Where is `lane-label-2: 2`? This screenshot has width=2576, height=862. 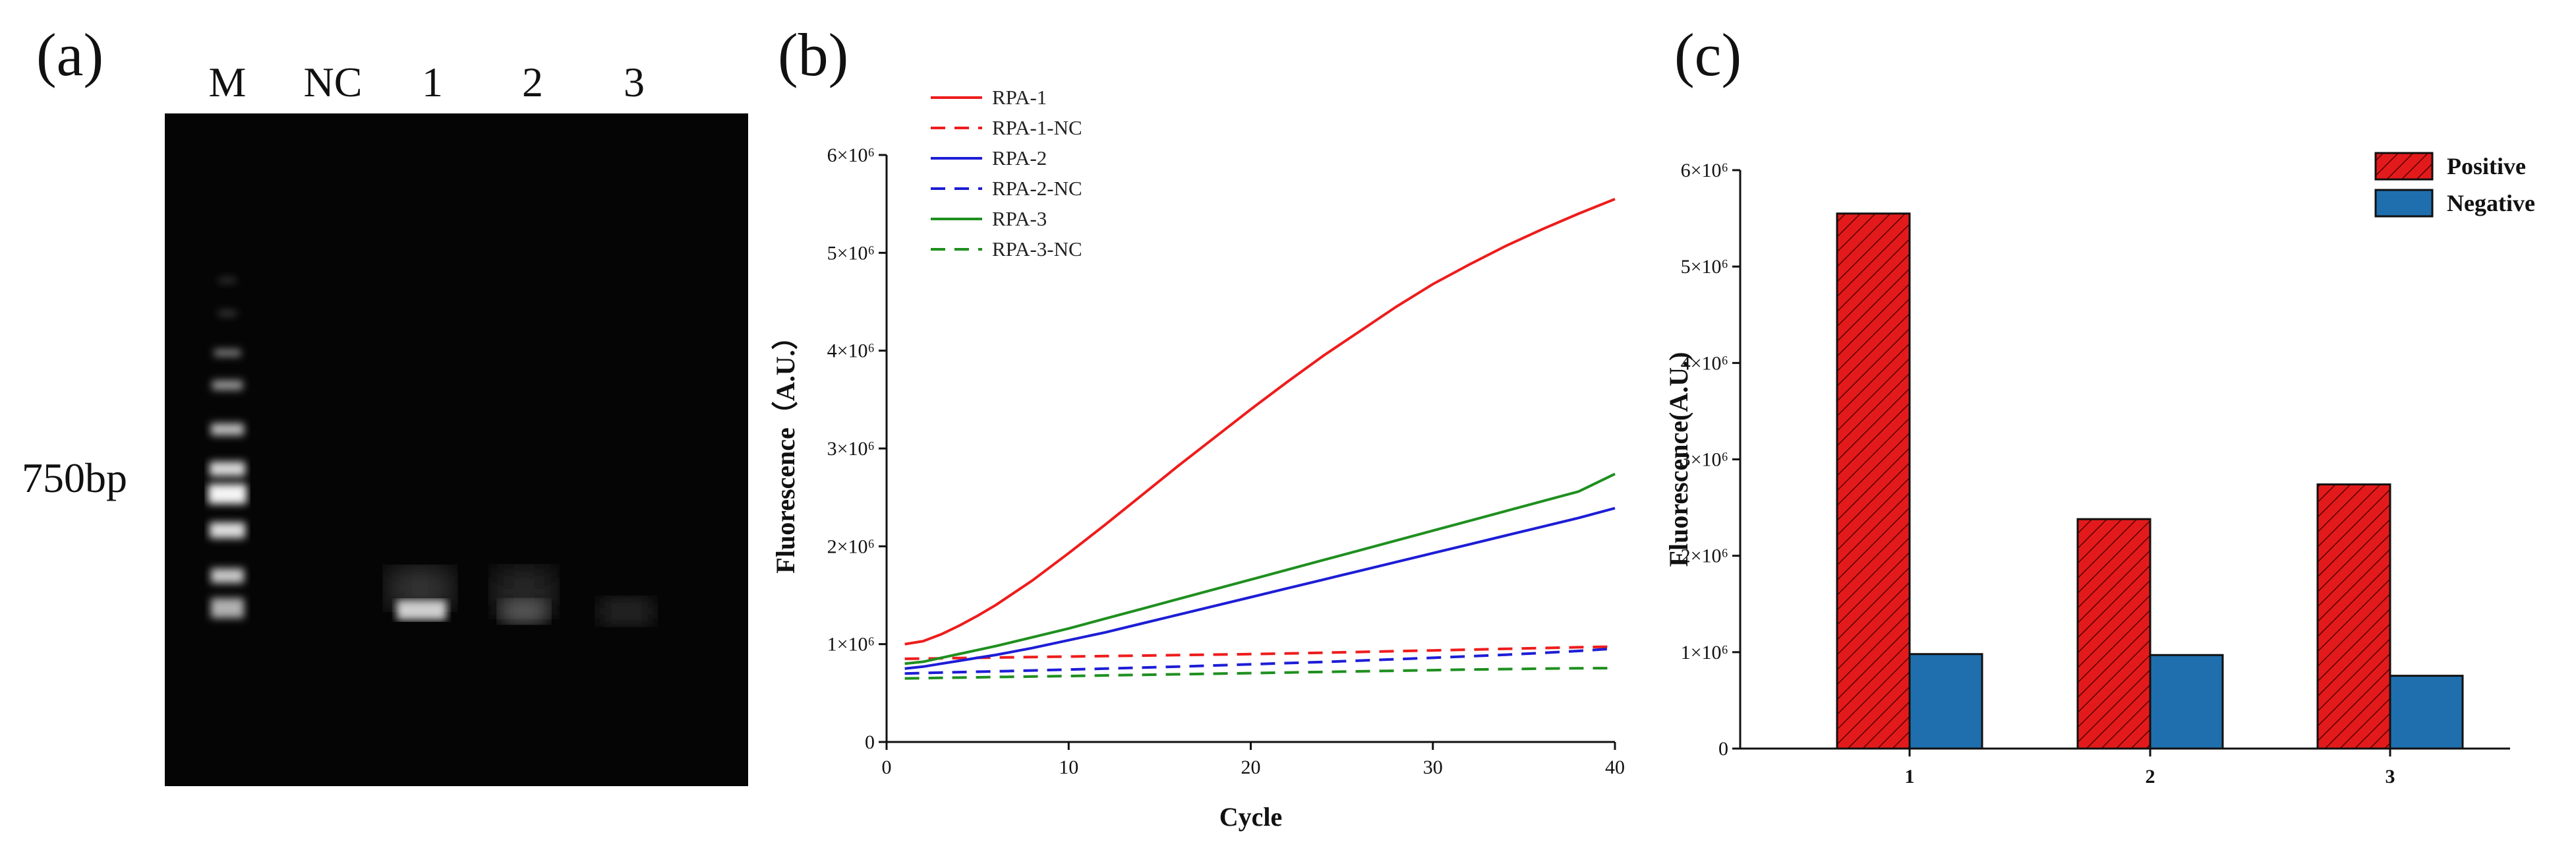
lane-label-2: 2 is located at coordinates (533, 82).